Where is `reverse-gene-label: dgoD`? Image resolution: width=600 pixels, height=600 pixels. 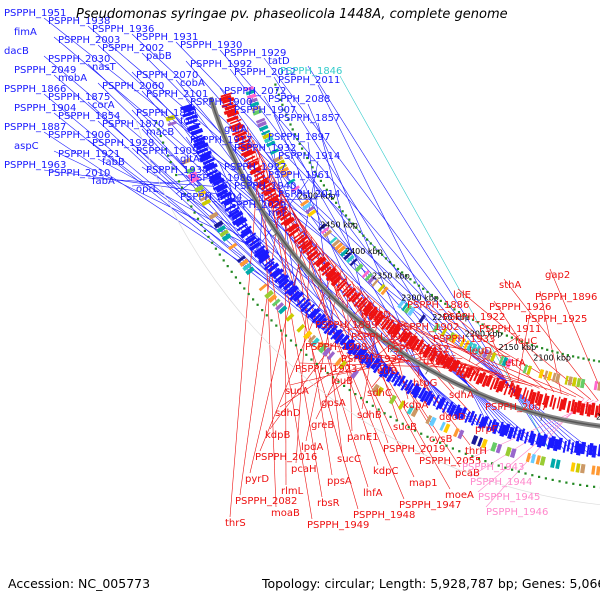
reverse-gene-label: dgoD is located at coordinates (452, 417).